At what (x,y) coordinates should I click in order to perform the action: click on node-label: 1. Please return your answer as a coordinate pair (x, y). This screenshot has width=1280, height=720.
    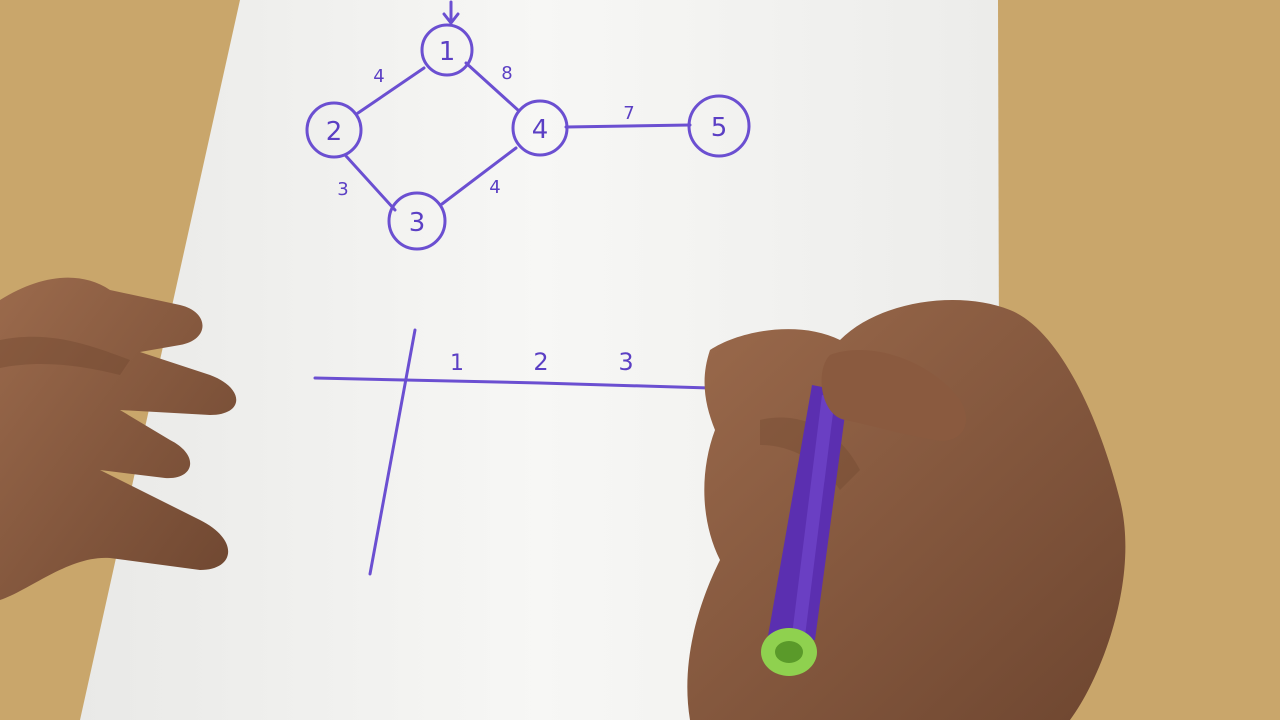
    Looking at the image, I should click on (447, 52).